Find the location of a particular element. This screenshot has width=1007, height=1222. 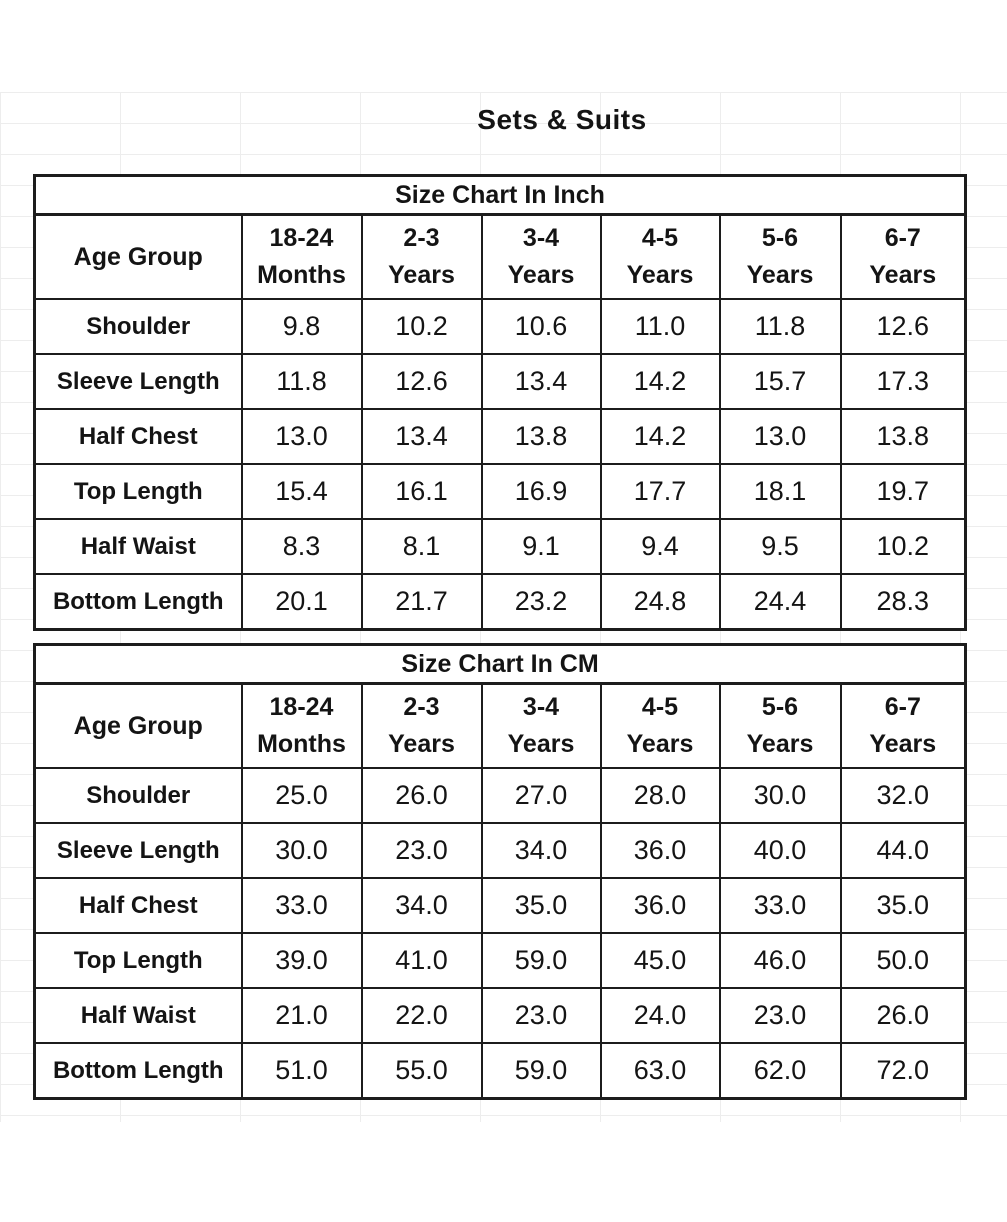

measurement-cell: 21.7 is located at coordinates (421, 602).